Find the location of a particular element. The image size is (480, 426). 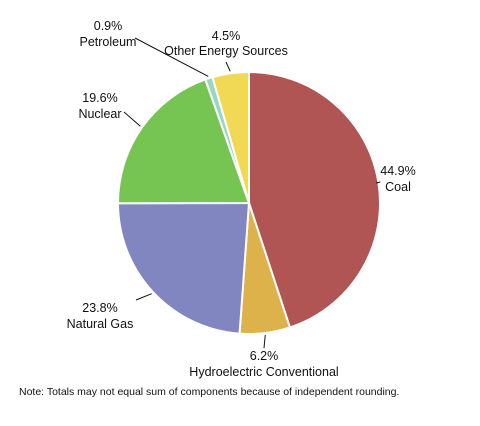

leader-line-natural-gas is located at coordinates (143, 297).